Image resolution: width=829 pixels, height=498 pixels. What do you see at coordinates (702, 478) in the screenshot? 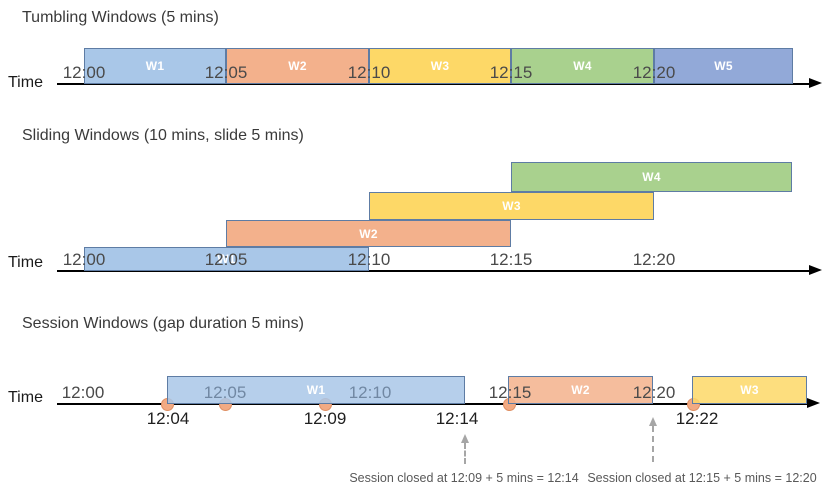
I see `session-closed-annotation: Session closed at 12:15 + 5 mins = 12:20` at bounding box center [702, 478].